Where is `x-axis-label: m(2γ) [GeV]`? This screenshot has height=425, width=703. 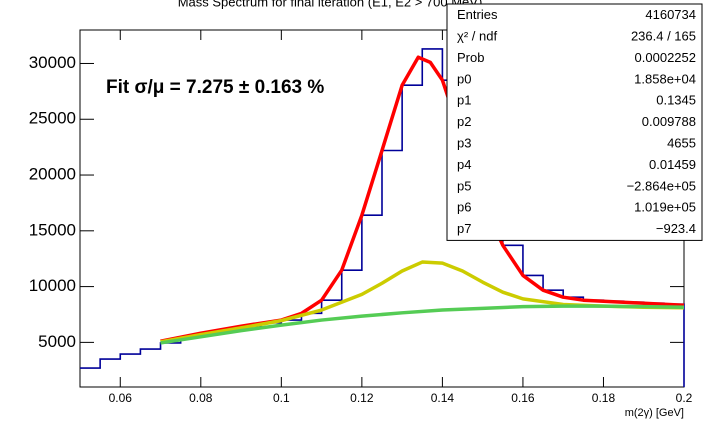
x-axis-label: m(2γ) [GeV] is located at coordinates (654, 413).